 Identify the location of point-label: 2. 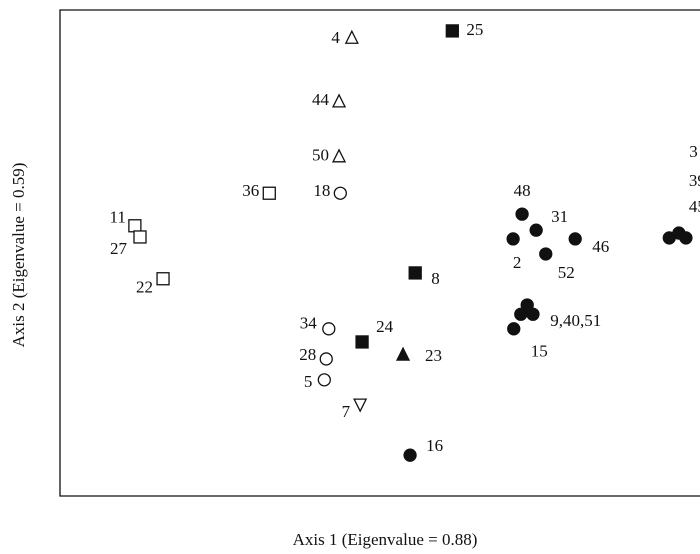
(517, 262).